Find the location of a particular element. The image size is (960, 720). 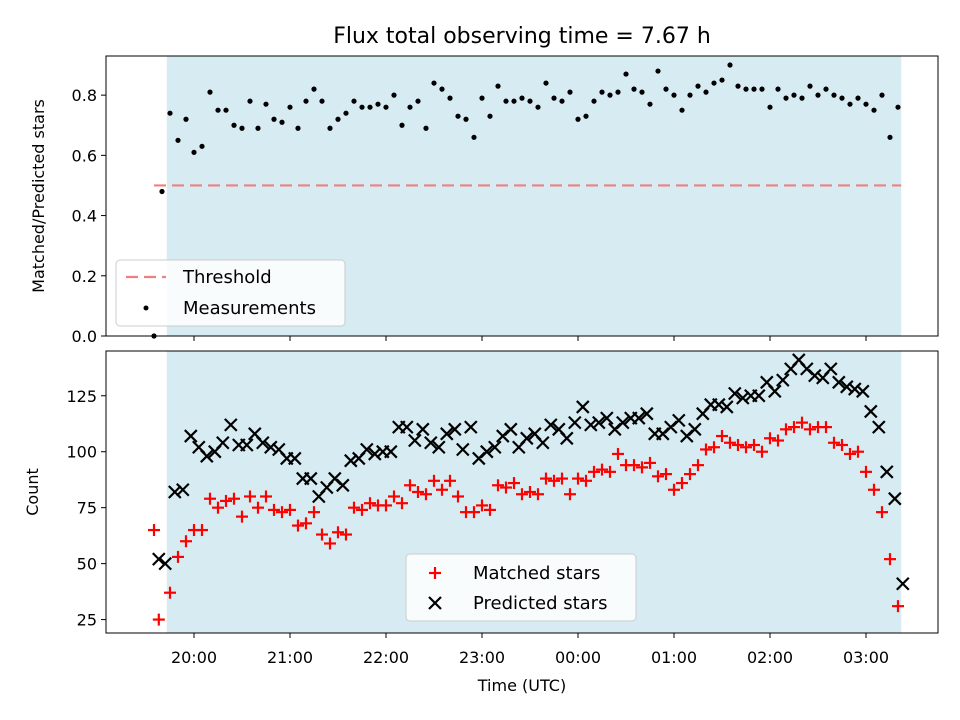

top-y-axis-label: Matched/Predicted stars is located at coordinates (38, 196).